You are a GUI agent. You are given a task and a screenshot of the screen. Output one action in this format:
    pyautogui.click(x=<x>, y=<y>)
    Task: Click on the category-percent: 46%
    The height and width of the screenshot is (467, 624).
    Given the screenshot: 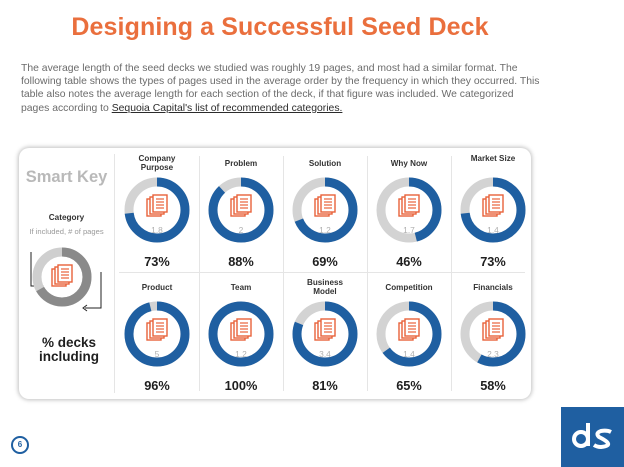 What is the action you would take?
    pyautogui.click(x=409, y=261)
    